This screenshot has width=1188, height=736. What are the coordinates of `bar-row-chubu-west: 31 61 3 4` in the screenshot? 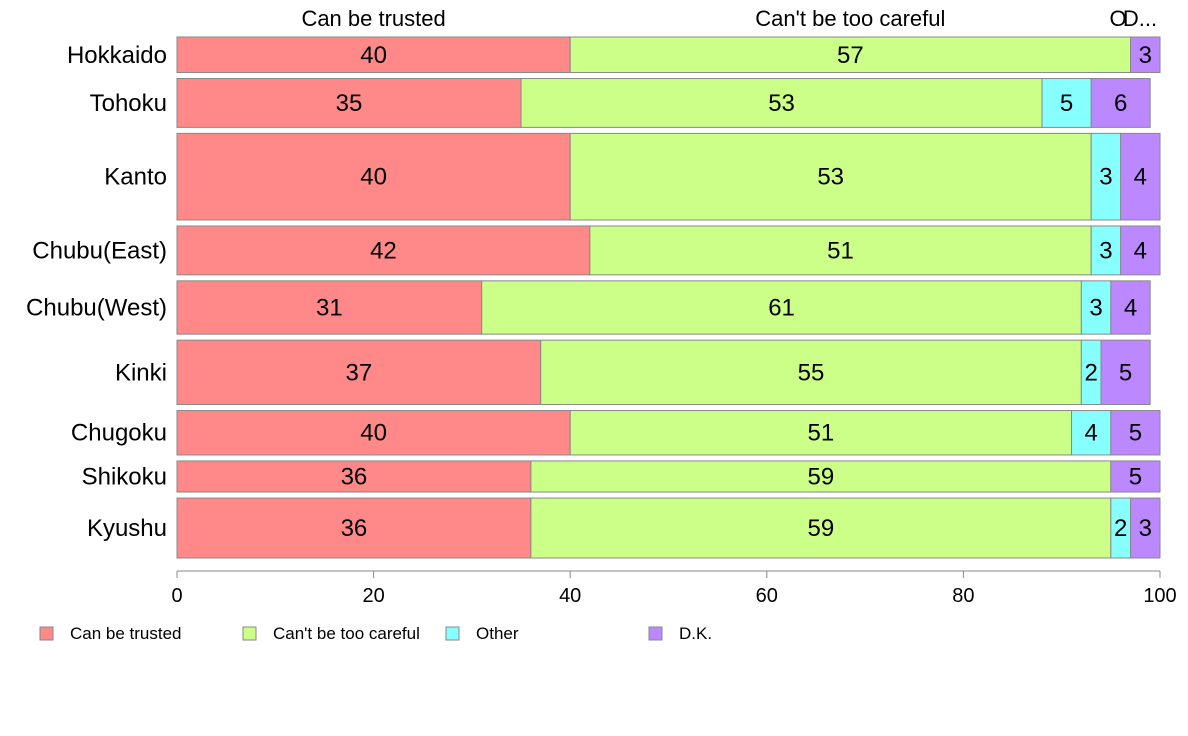 It's located at (663, 307).